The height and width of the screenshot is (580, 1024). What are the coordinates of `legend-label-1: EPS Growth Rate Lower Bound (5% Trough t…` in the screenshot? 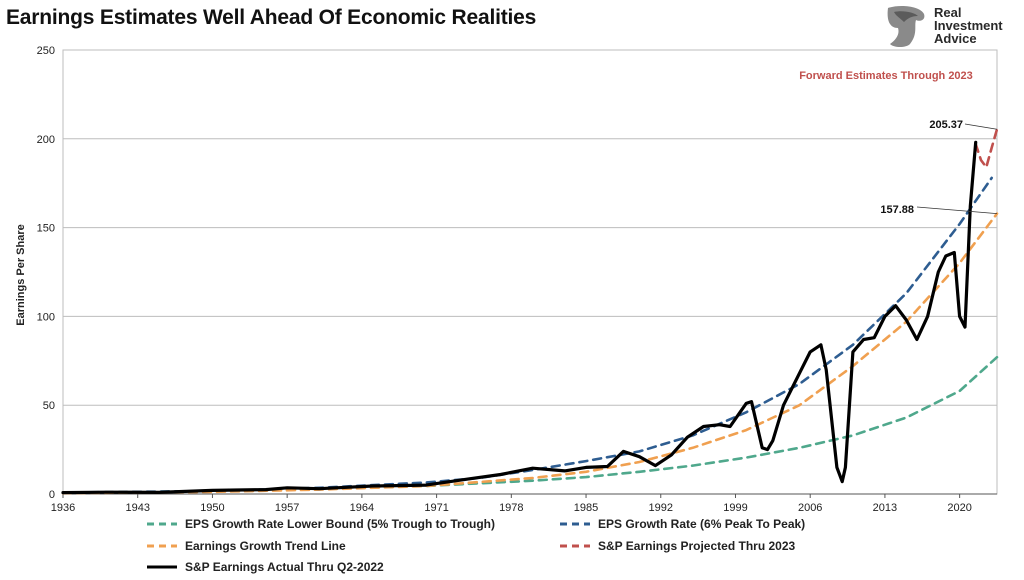 It's located at (340, 524).